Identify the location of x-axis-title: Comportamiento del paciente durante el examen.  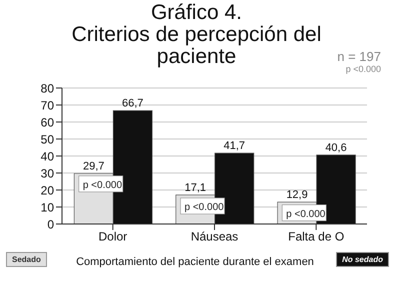
(195, 262).